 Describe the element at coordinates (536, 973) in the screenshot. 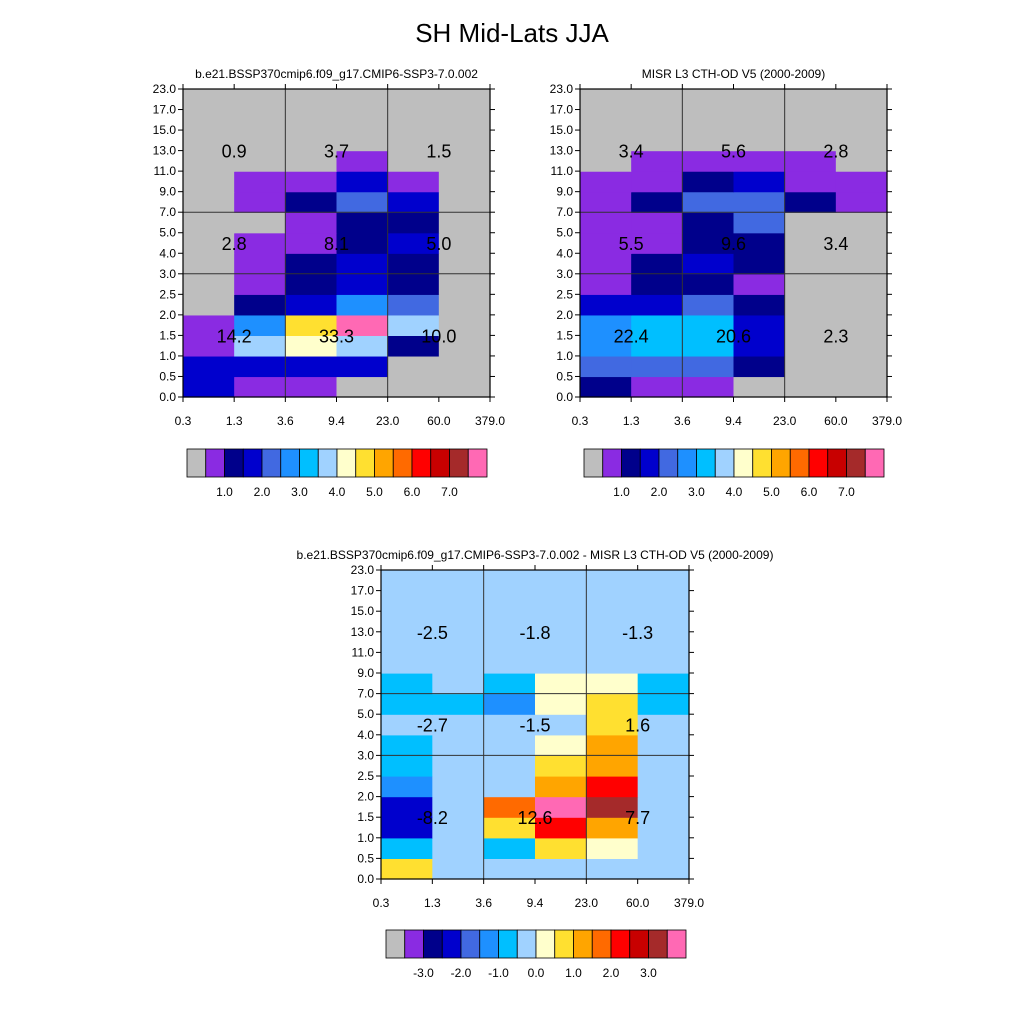

I see `colorbar-label: 0.0` at that location.